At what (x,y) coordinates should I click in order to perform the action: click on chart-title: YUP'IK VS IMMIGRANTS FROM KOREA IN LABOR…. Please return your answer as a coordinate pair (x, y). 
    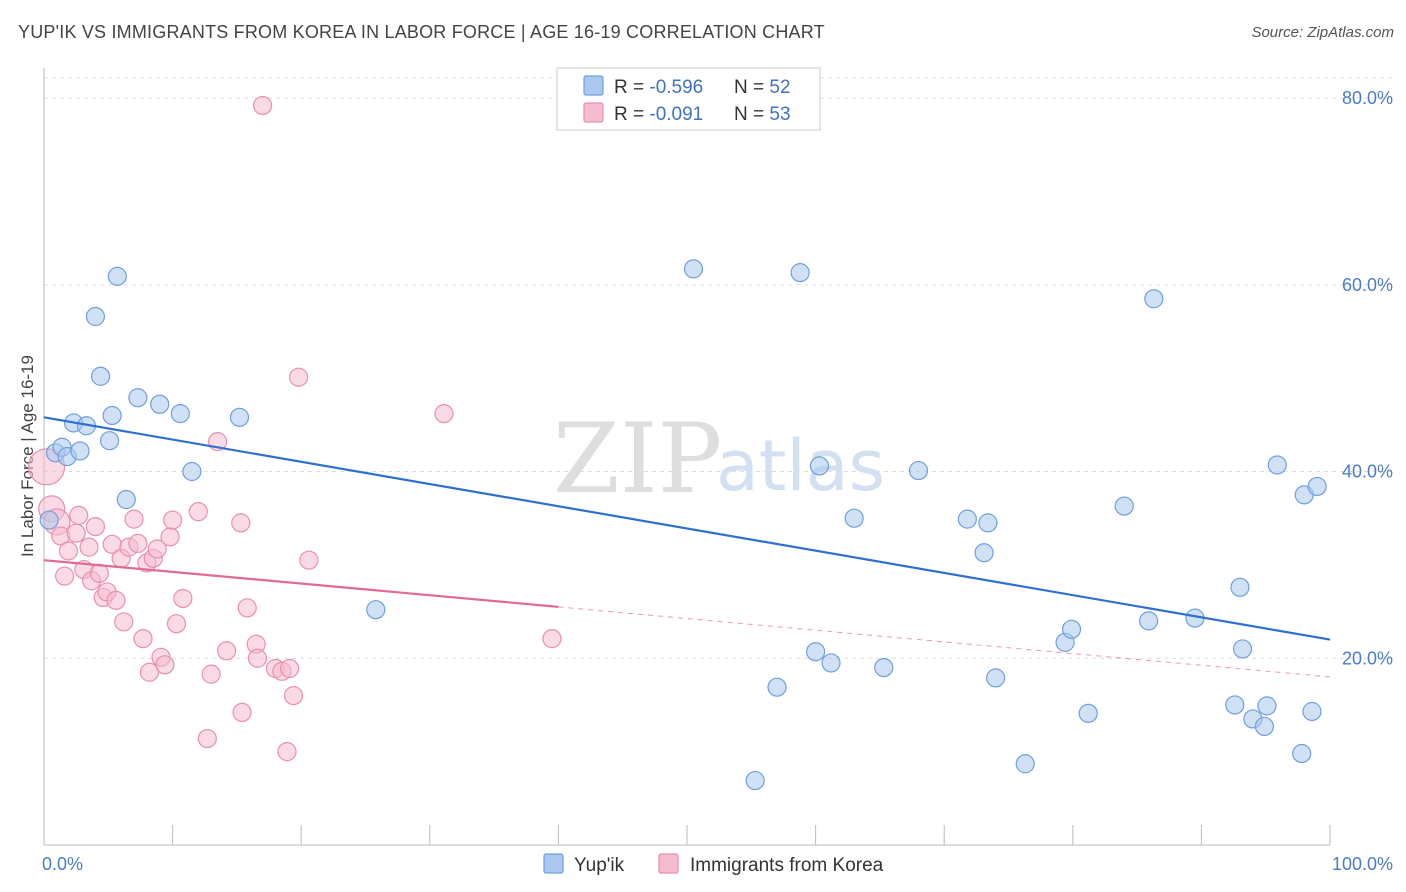
    Looking at the image, I should click on (421, 32).